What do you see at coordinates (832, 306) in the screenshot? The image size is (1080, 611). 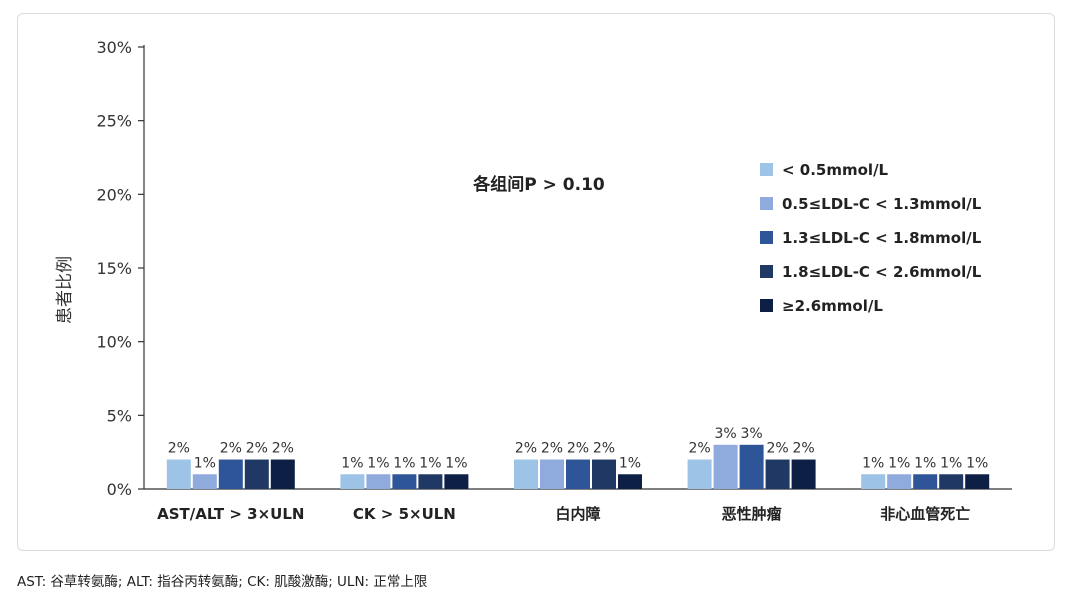 I see `legend-label: ≥2.6mmol/L` at bounding box center [832, 306].